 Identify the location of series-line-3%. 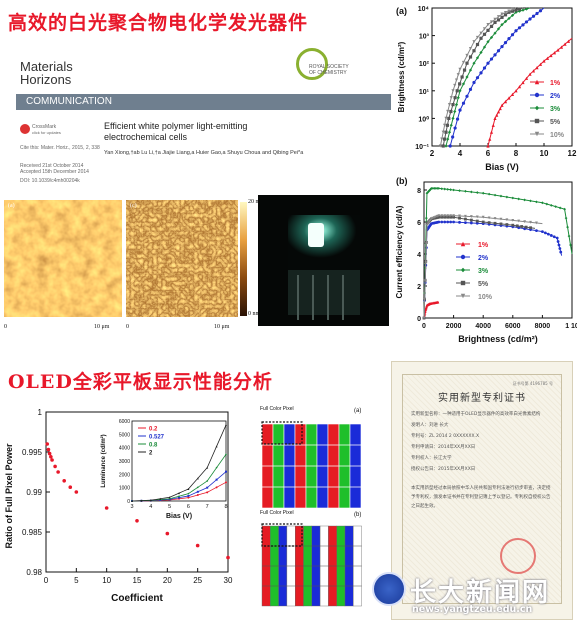
(488, 77).